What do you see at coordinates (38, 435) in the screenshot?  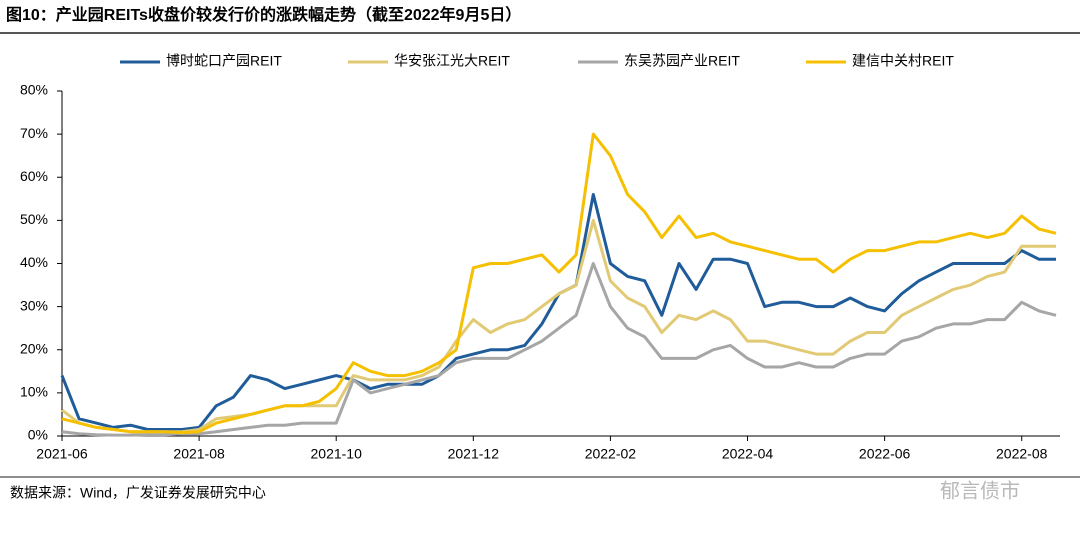 I see `y-tick-label: 0%` at bounding box center [38, 435].